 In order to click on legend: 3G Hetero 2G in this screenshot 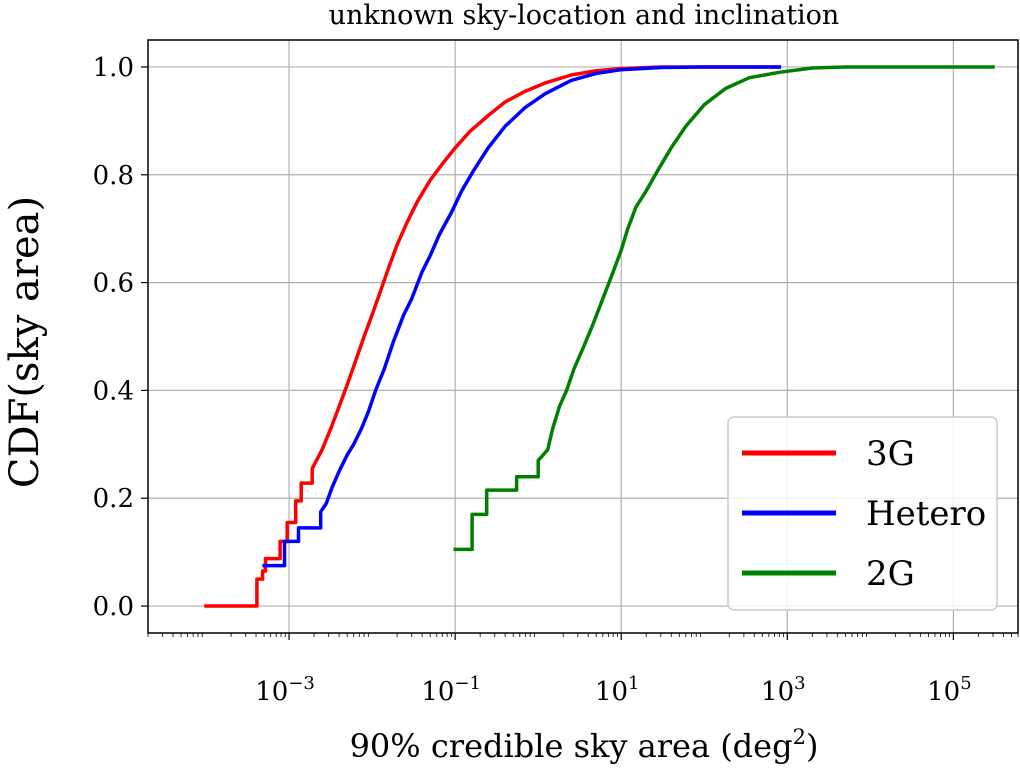, I will do `click(862, 513)`.